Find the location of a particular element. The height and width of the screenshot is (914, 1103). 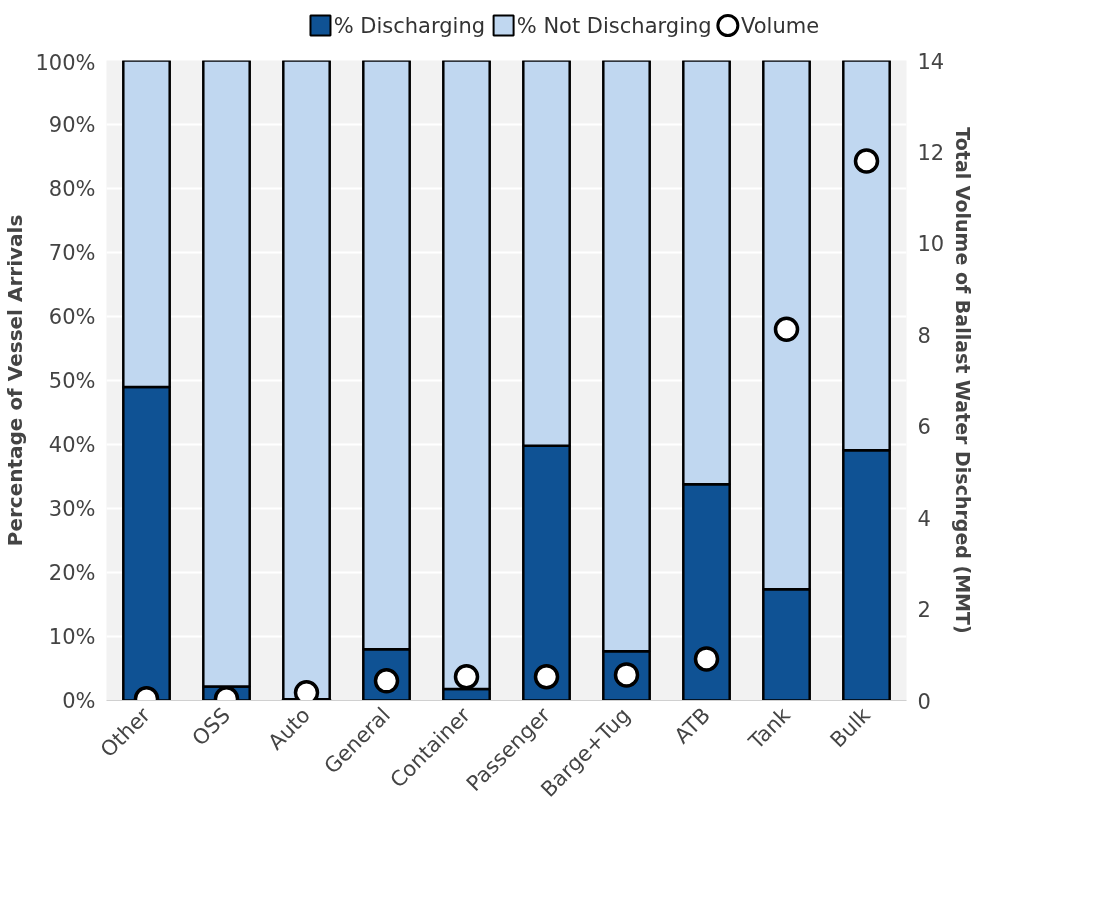

y-tick-label: 40% is located at coordinates (72, 444).